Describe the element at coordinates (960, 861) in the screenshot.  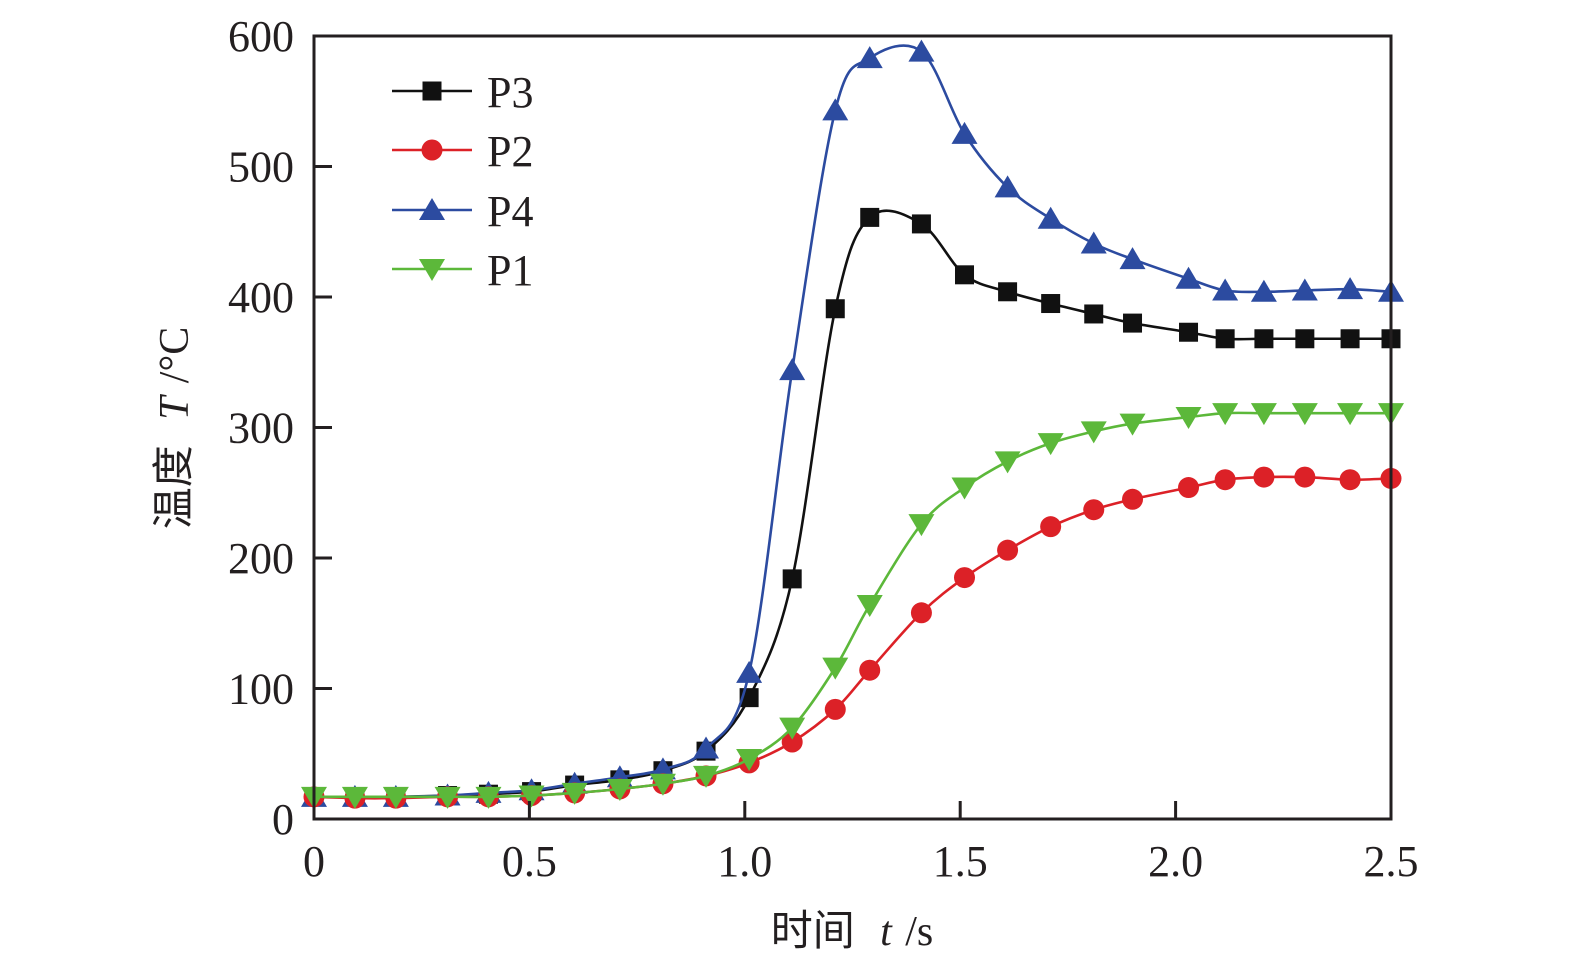
I see `x-tick-label: 1.5` at that location.